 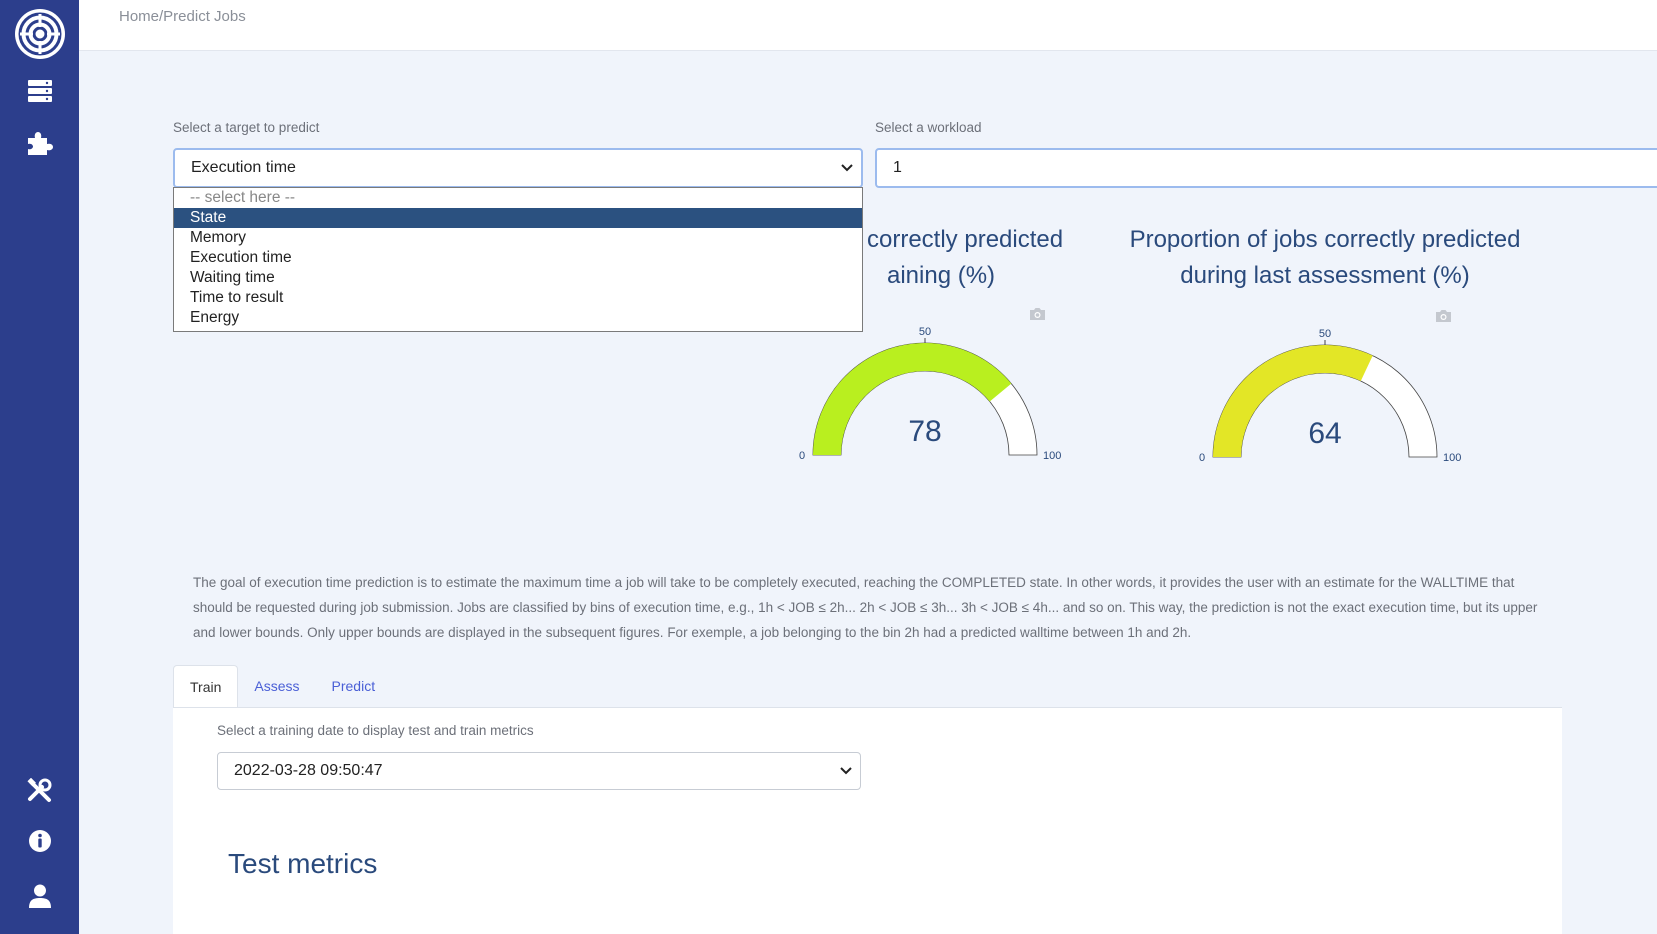 I want to click on gauge-title-training: correctly predicted aining (%), so click(x=950, y=258).